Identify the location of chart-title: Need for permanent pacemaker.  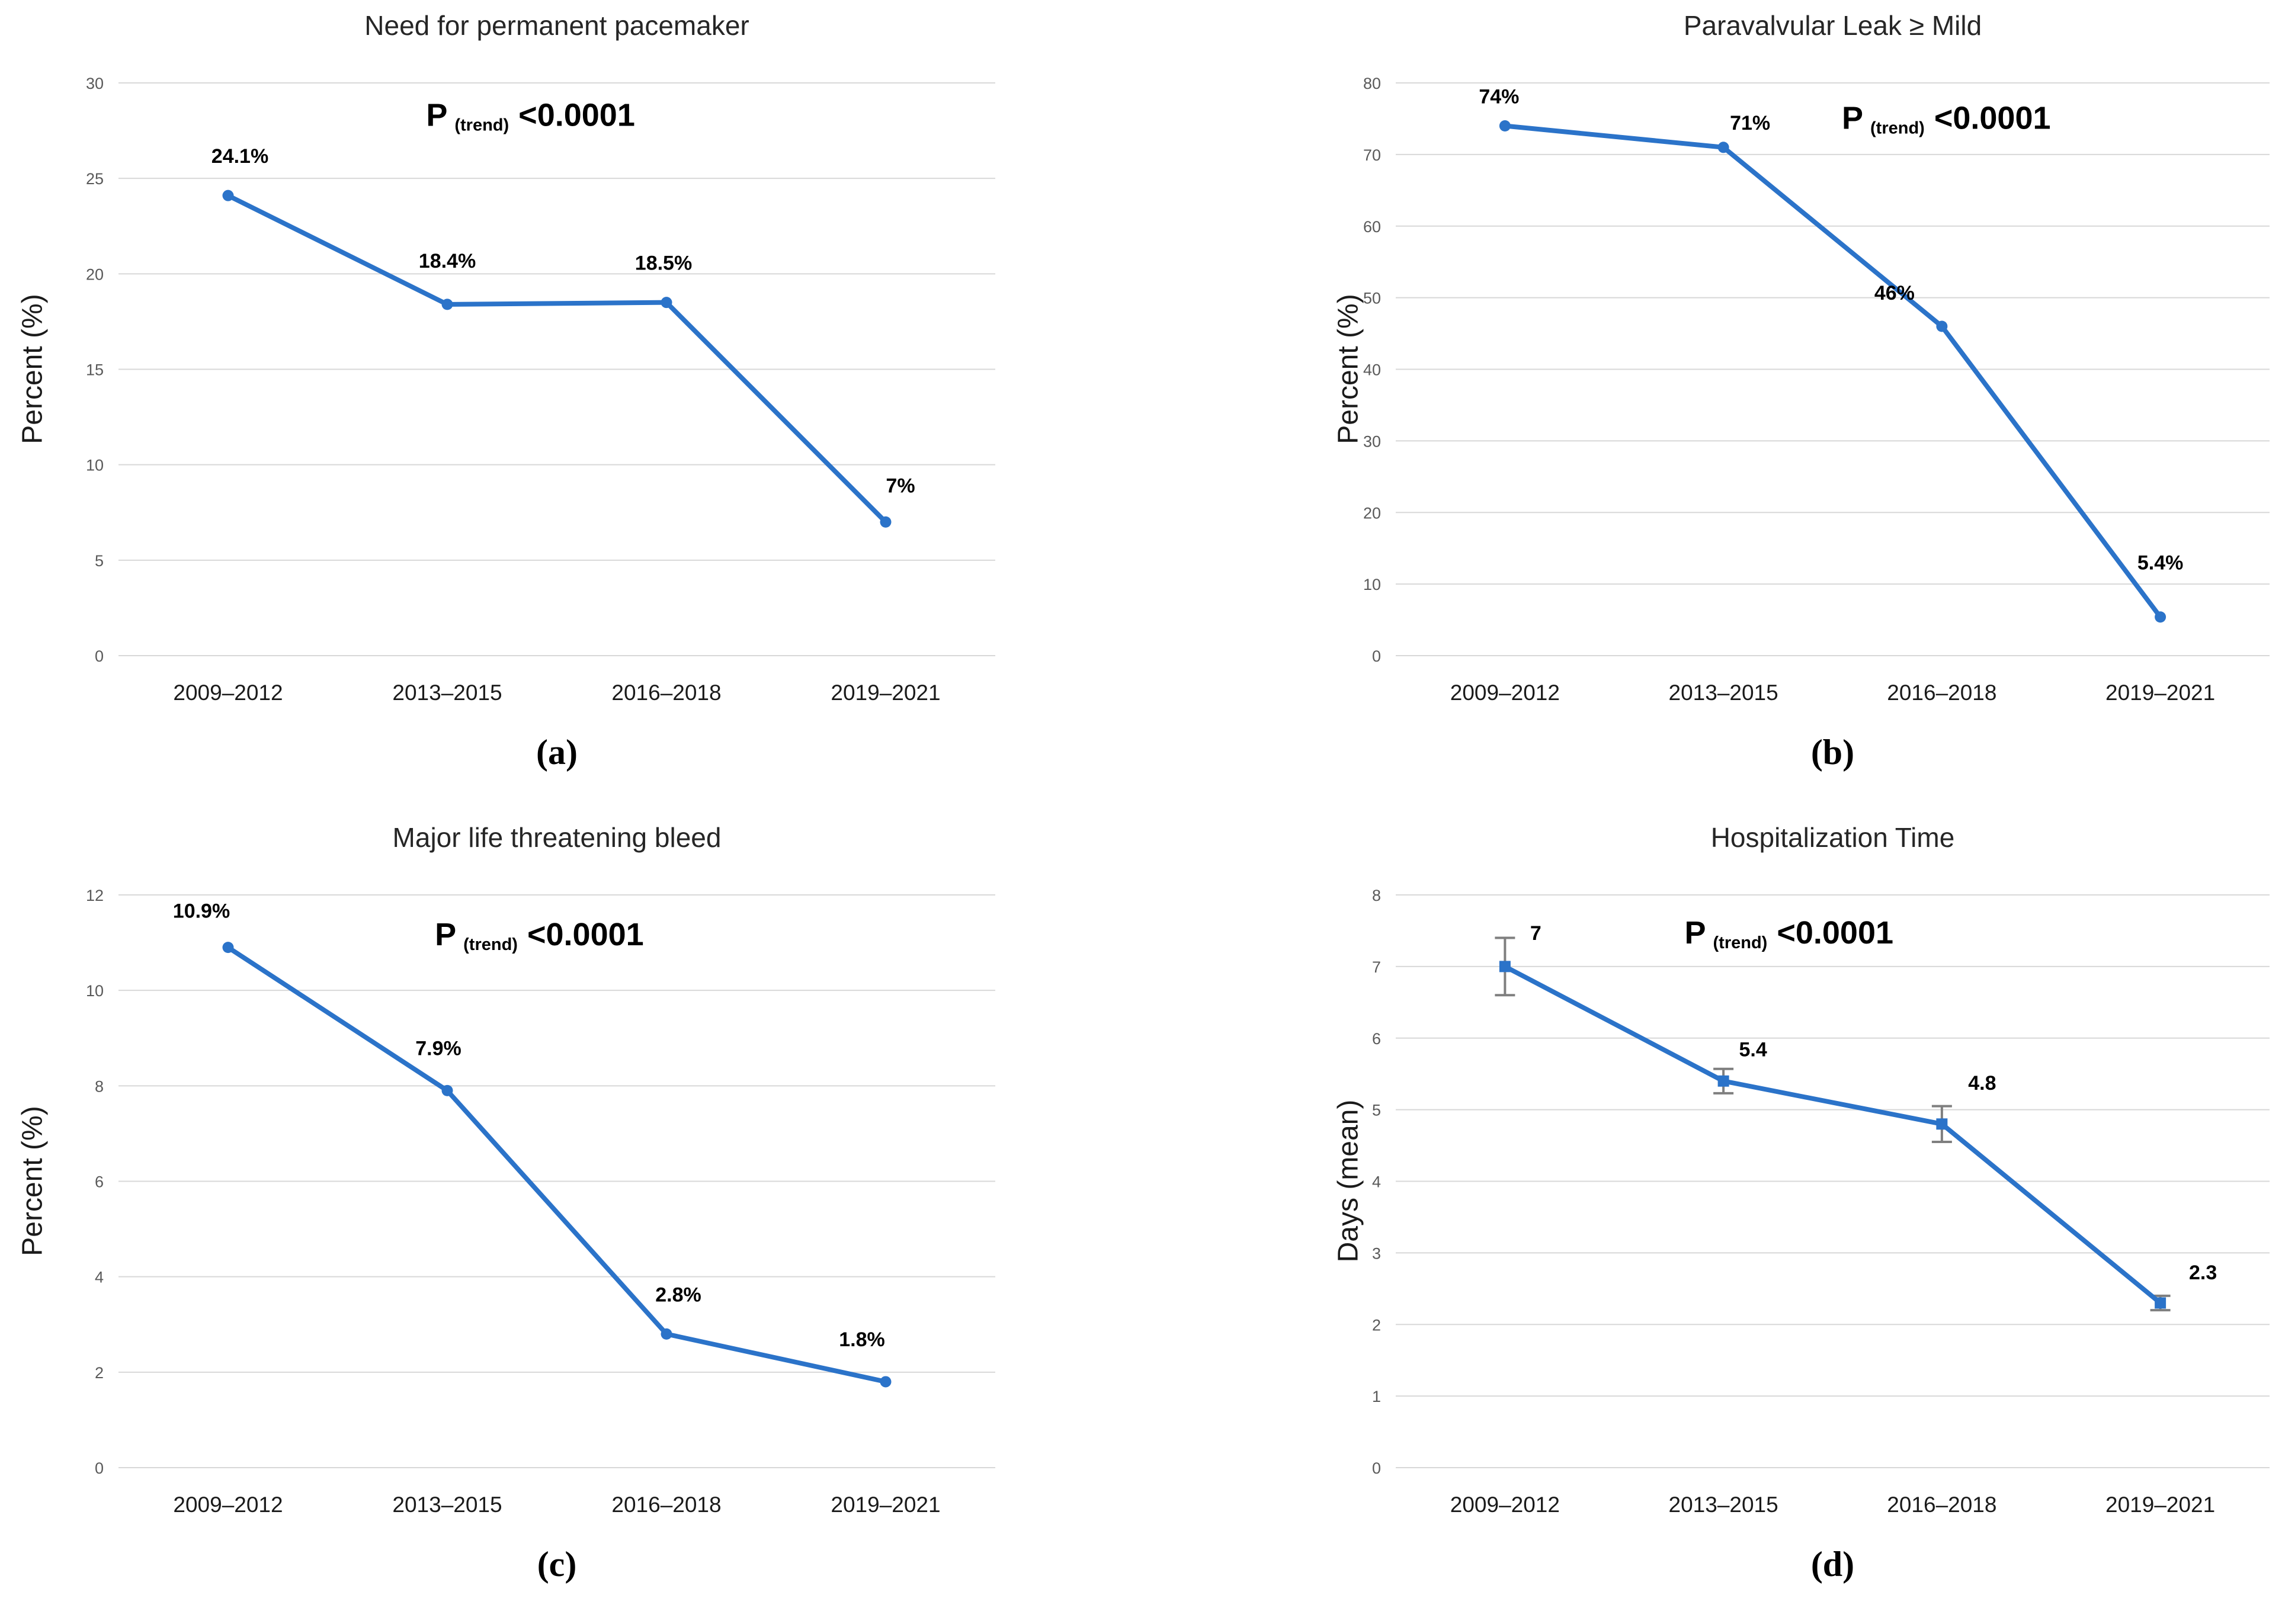
(556, 25).